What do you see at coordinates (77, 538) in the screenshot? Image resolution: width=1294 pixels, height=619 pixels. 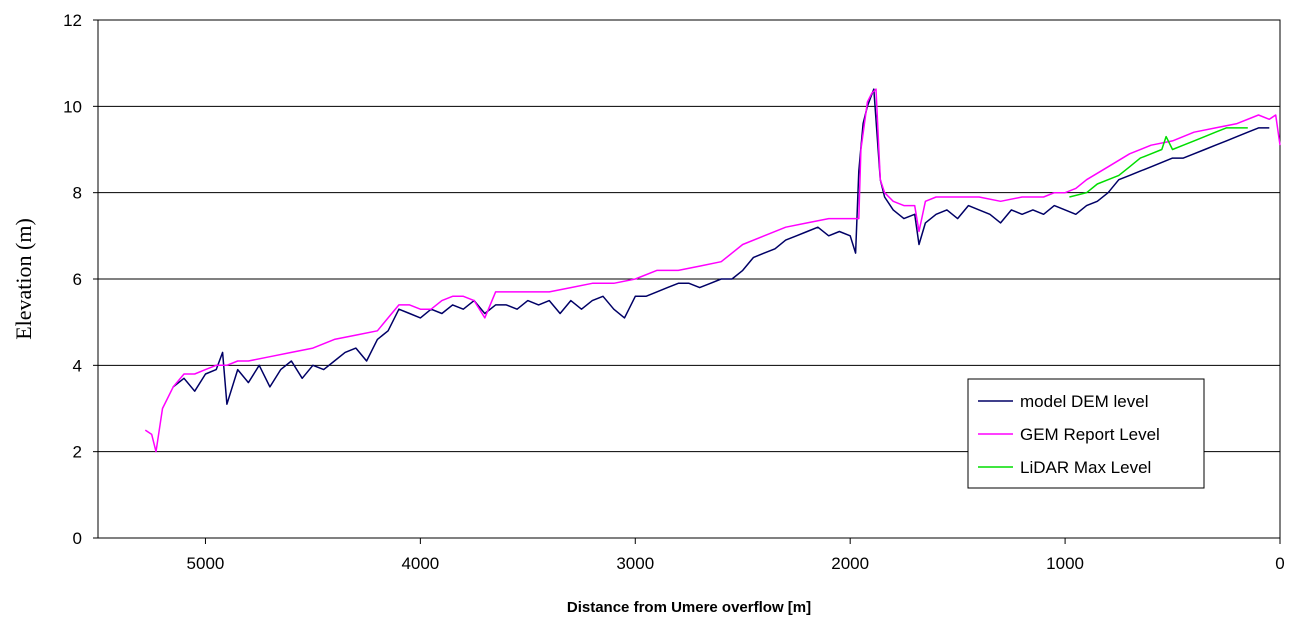 I see `y-tick-label: 0` at bounding box center [77, 538].